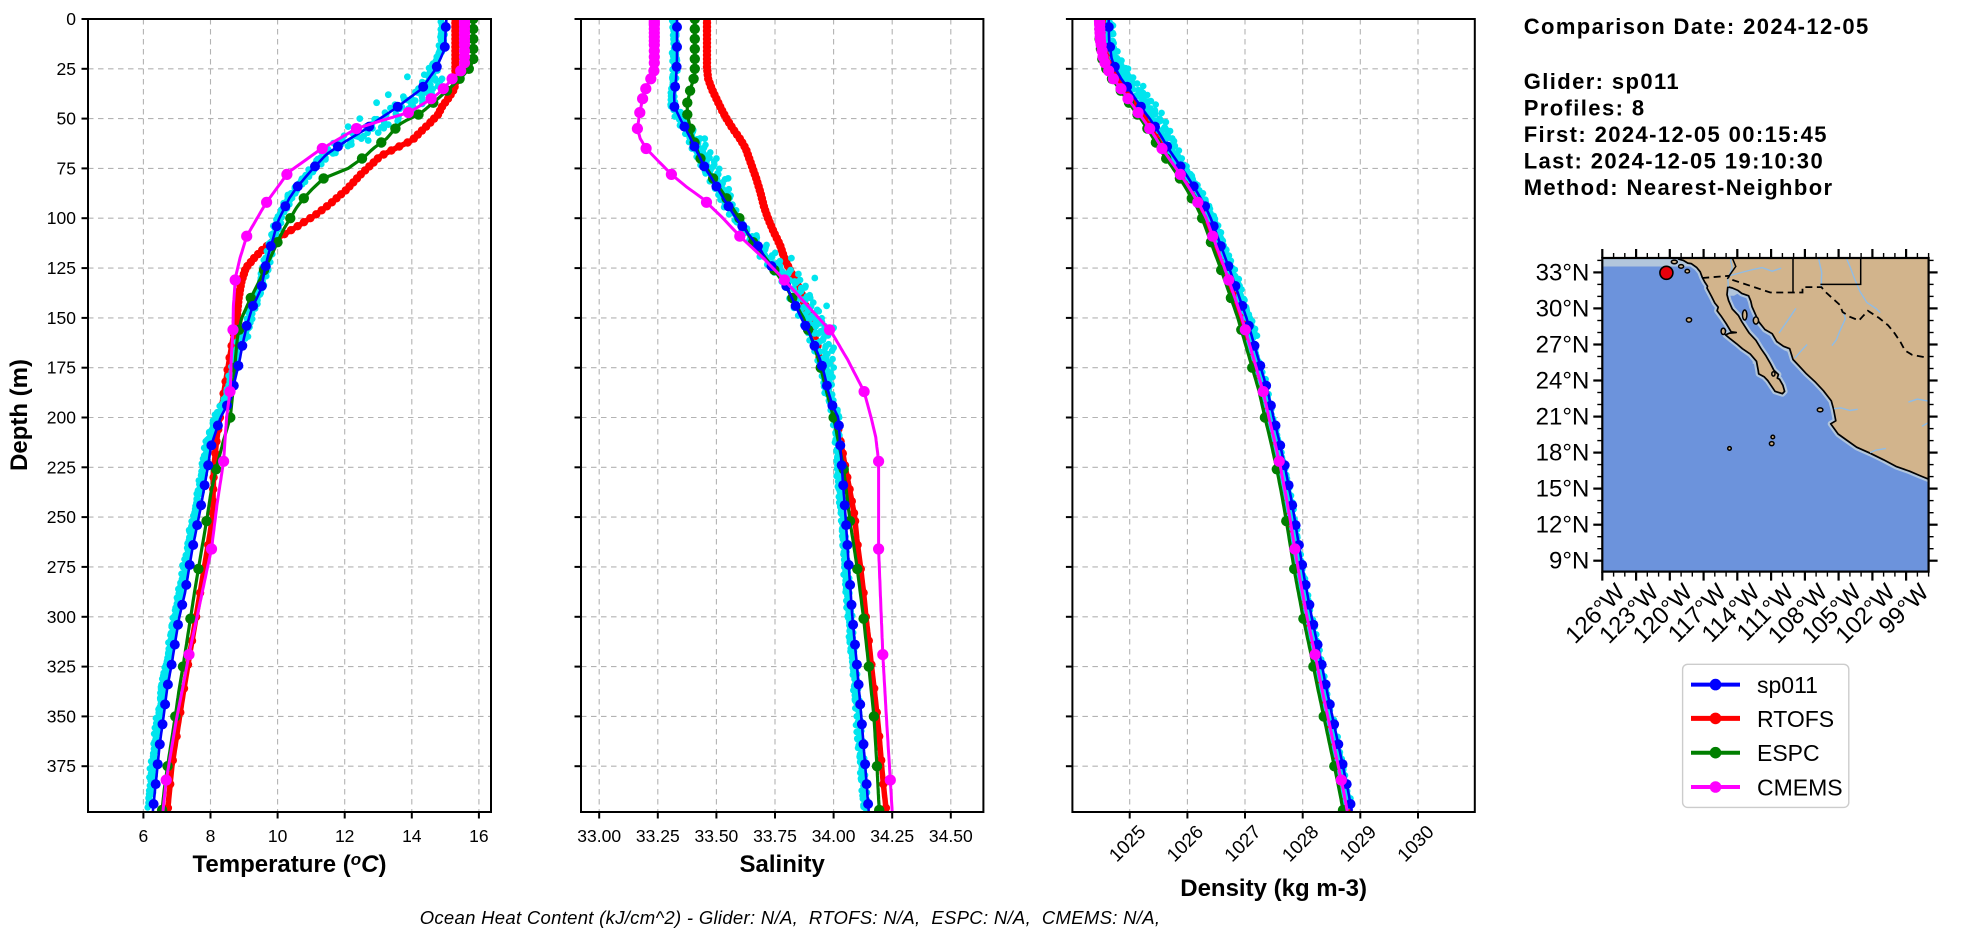  Describe the element at coordinates (1674, 161) in the screenshot. I see `svg-text: Last: 2024-12-05 19:10:30` at that location.